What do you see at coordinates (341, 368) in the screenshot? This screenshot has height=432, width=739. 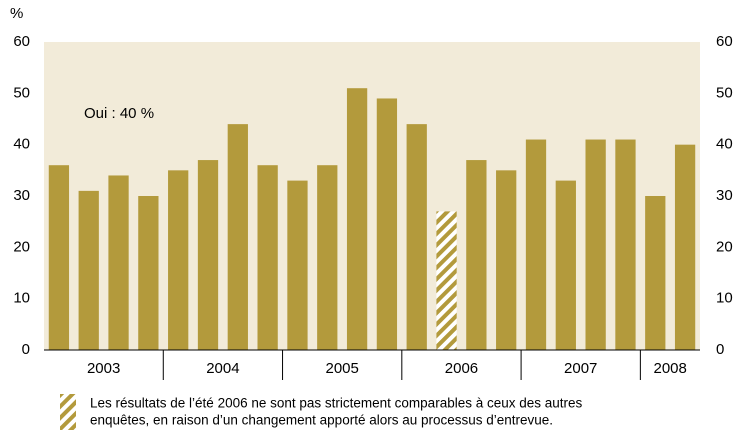 I see `x-group-label: 2005` at bounding box center [341, 368].